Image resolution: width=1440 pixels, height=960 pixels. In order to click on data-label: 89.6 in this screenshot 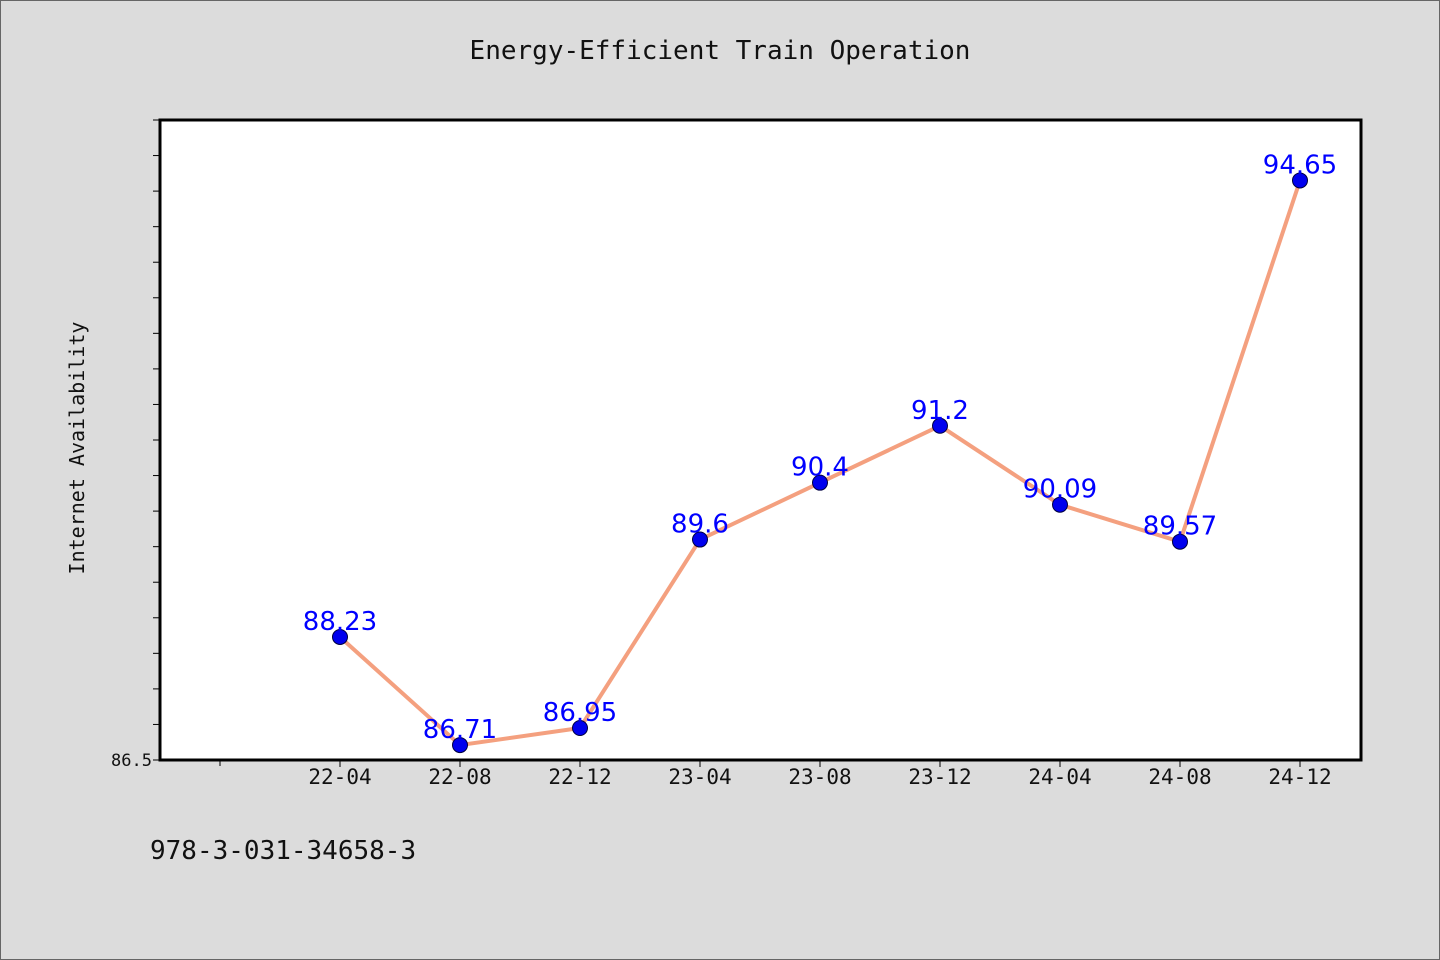, I will do `click(700, 525)`.